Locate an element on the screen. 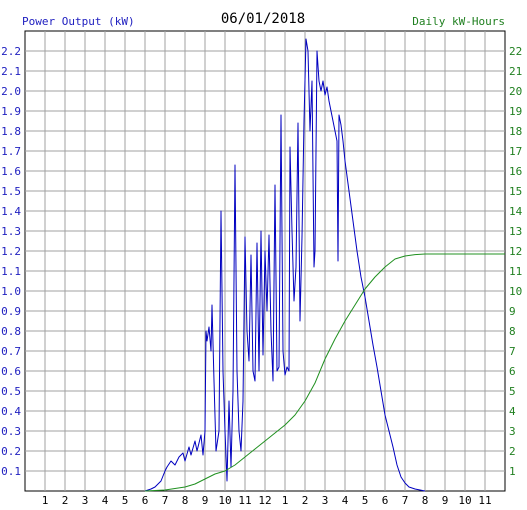  right-tick-label: 3 is located at coordinates (512, 431).